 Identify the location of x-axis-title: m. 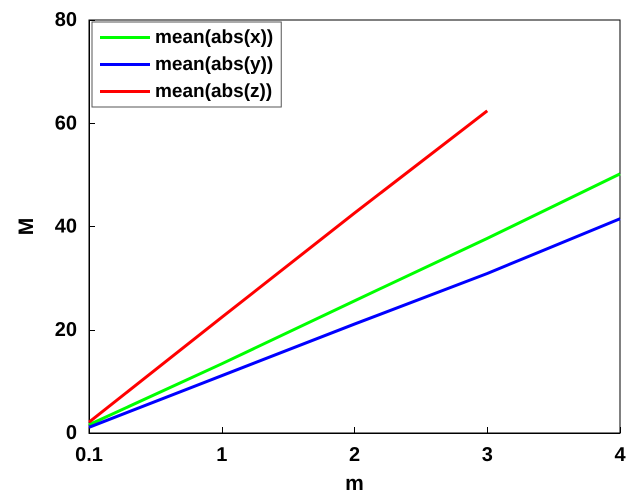
(354, 483).